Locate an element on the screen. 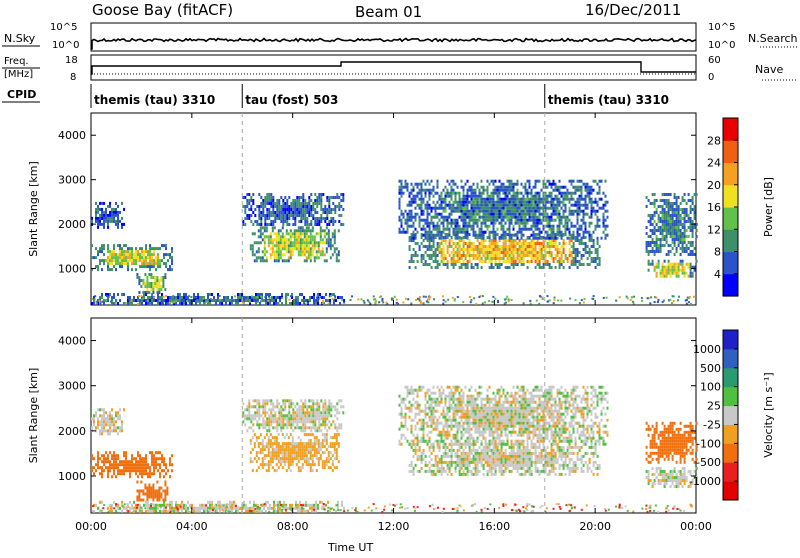 The width and height of the screenshot is (800, 558). freq-tick-bottom: 8 is located at coordinates (73, 77).